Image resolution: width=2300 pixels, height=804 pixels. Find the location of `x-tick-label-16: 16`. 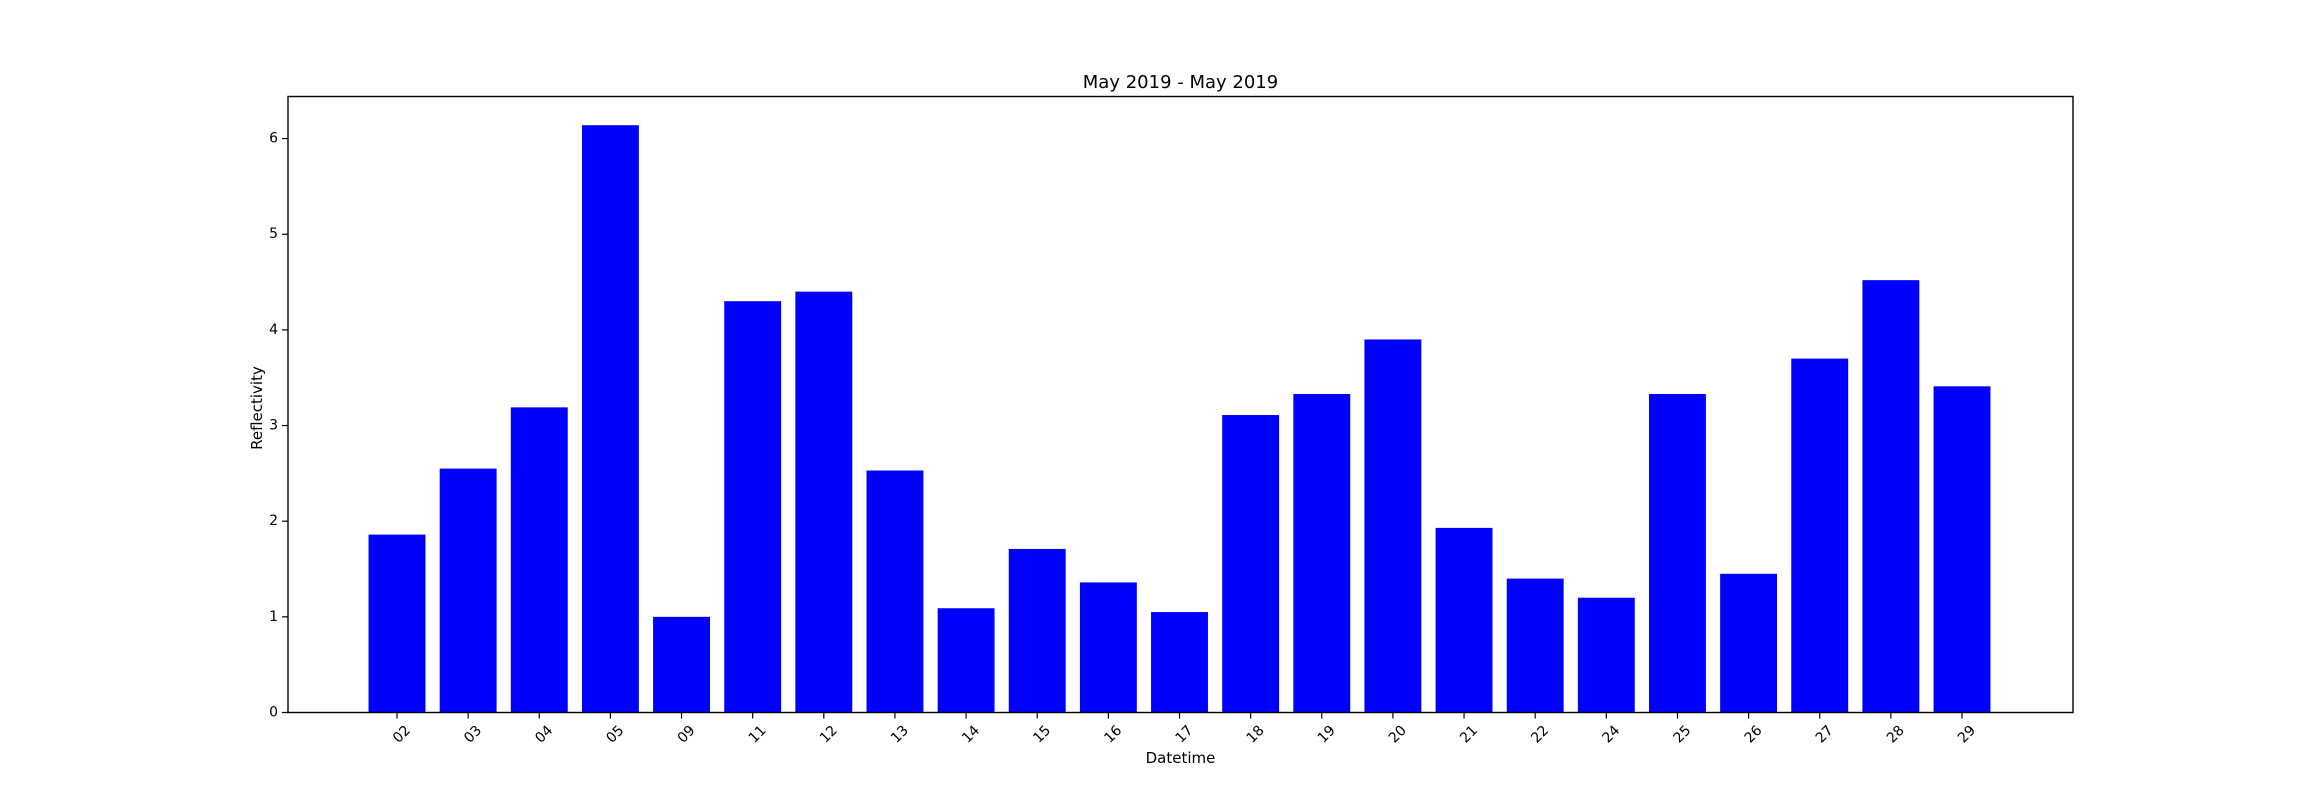

x-tick-label-16: 16 is located at coordinates (1113, 734).